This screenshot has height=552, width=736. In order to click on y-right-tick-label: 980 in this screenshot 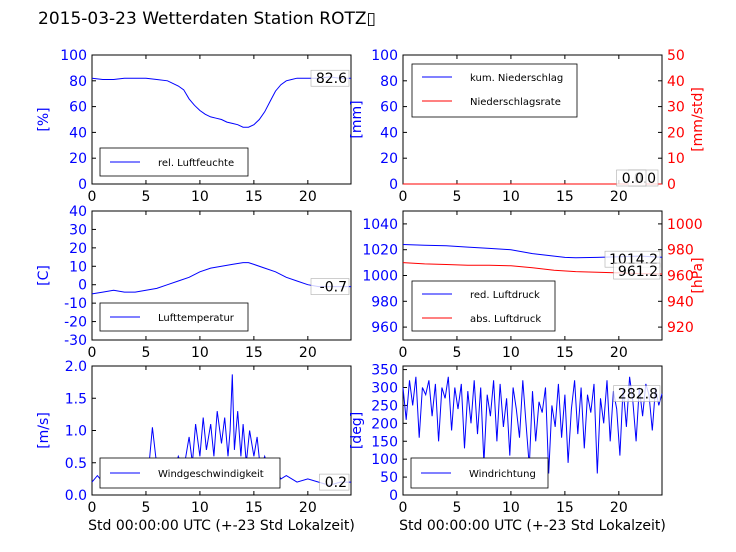, I will do `click(680, 251)`.